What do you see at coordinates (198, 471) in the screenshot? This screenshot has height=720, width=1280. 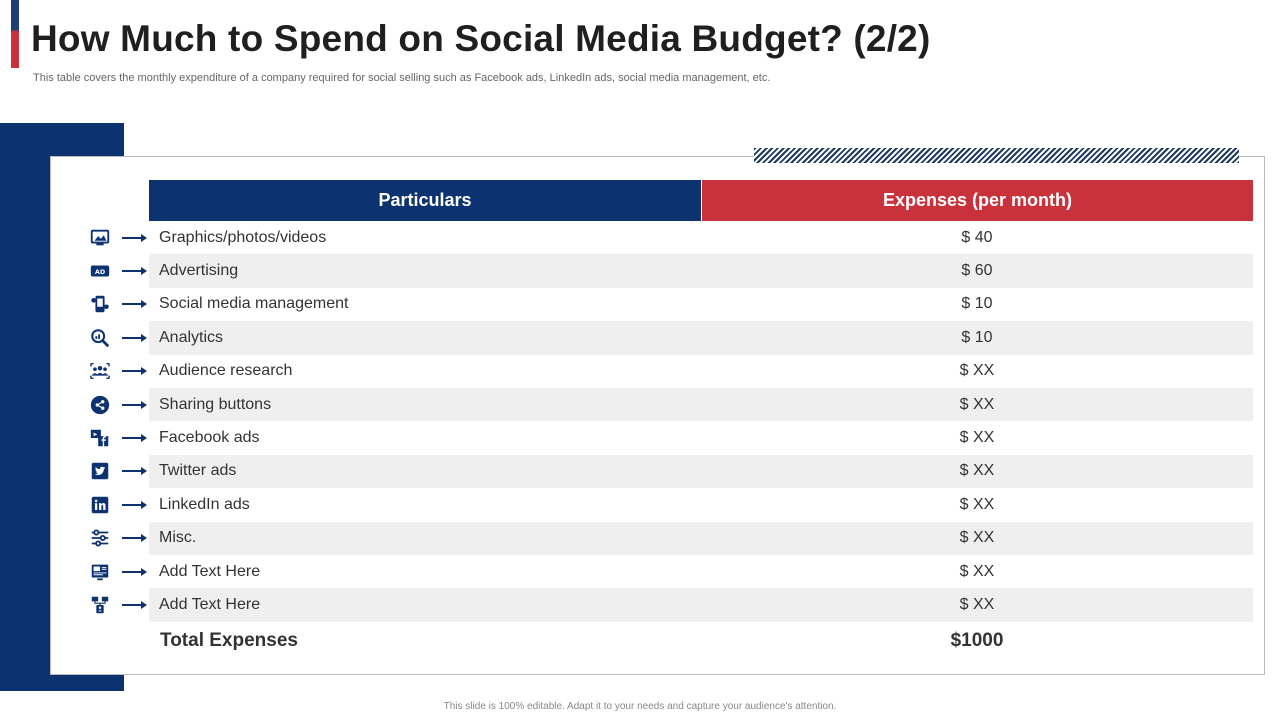 I see `cell-particular: Twitter ads` at bounding box center [198, 471].